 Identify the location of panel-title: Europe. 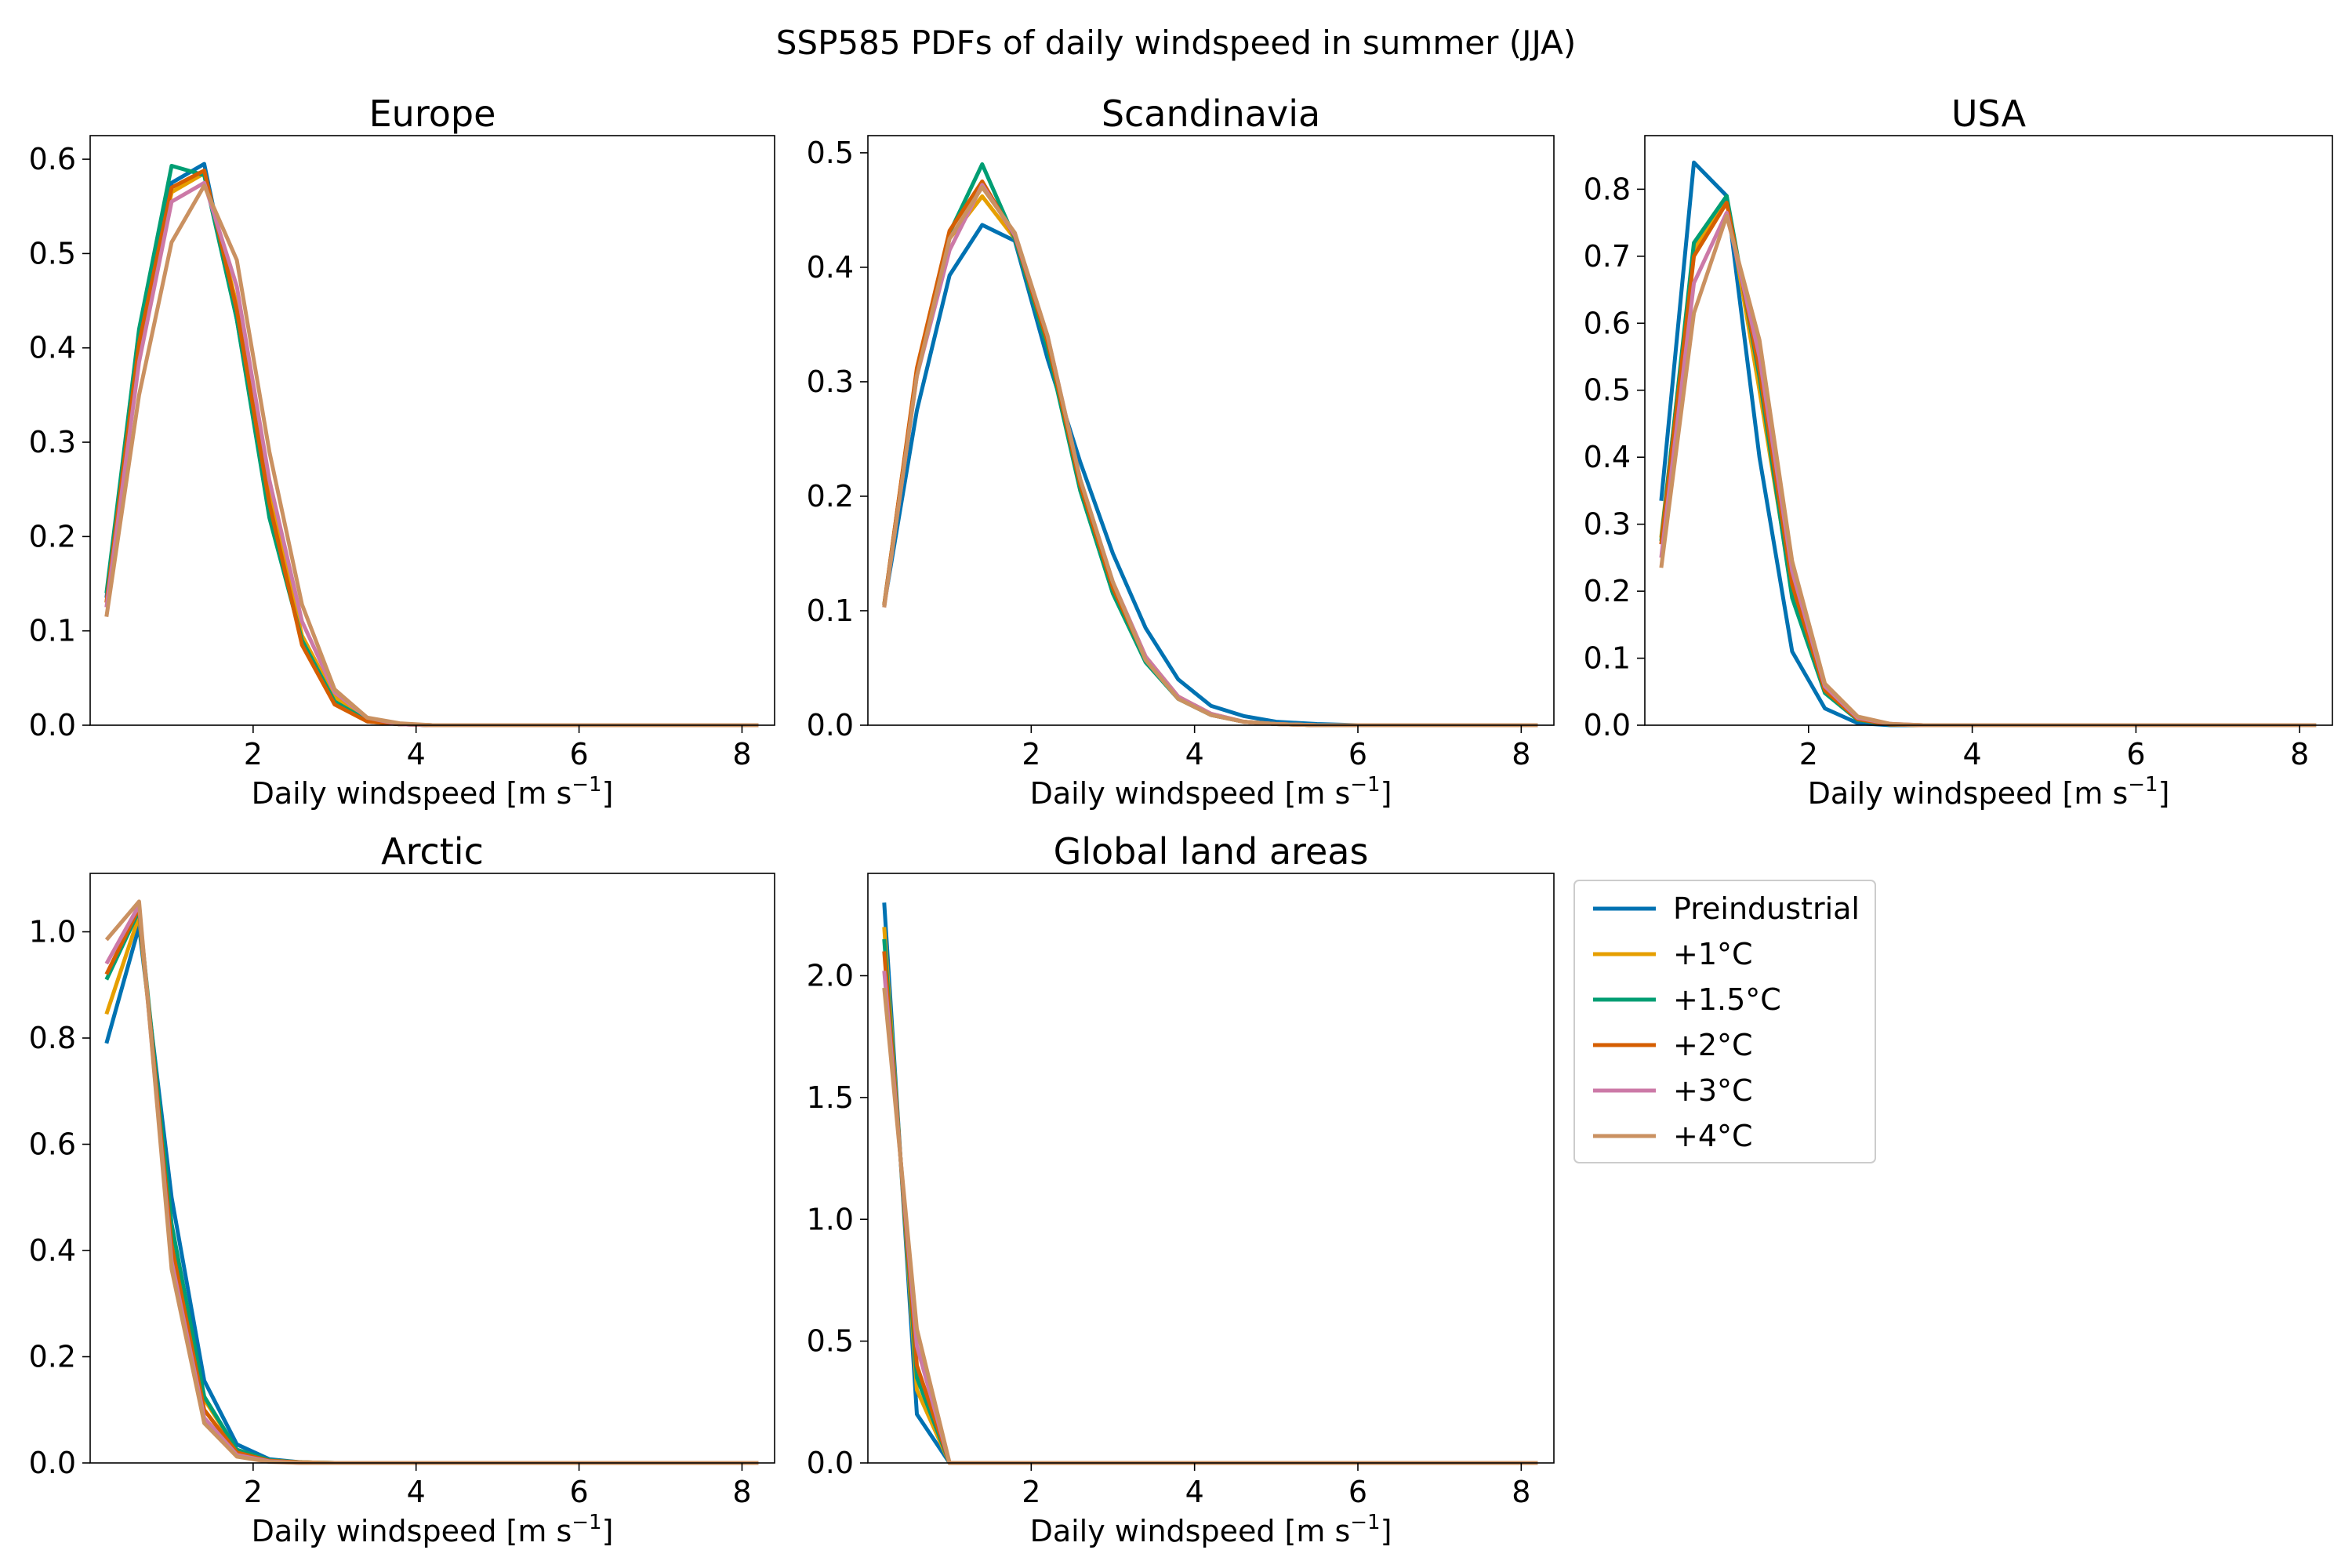
(433, 114).